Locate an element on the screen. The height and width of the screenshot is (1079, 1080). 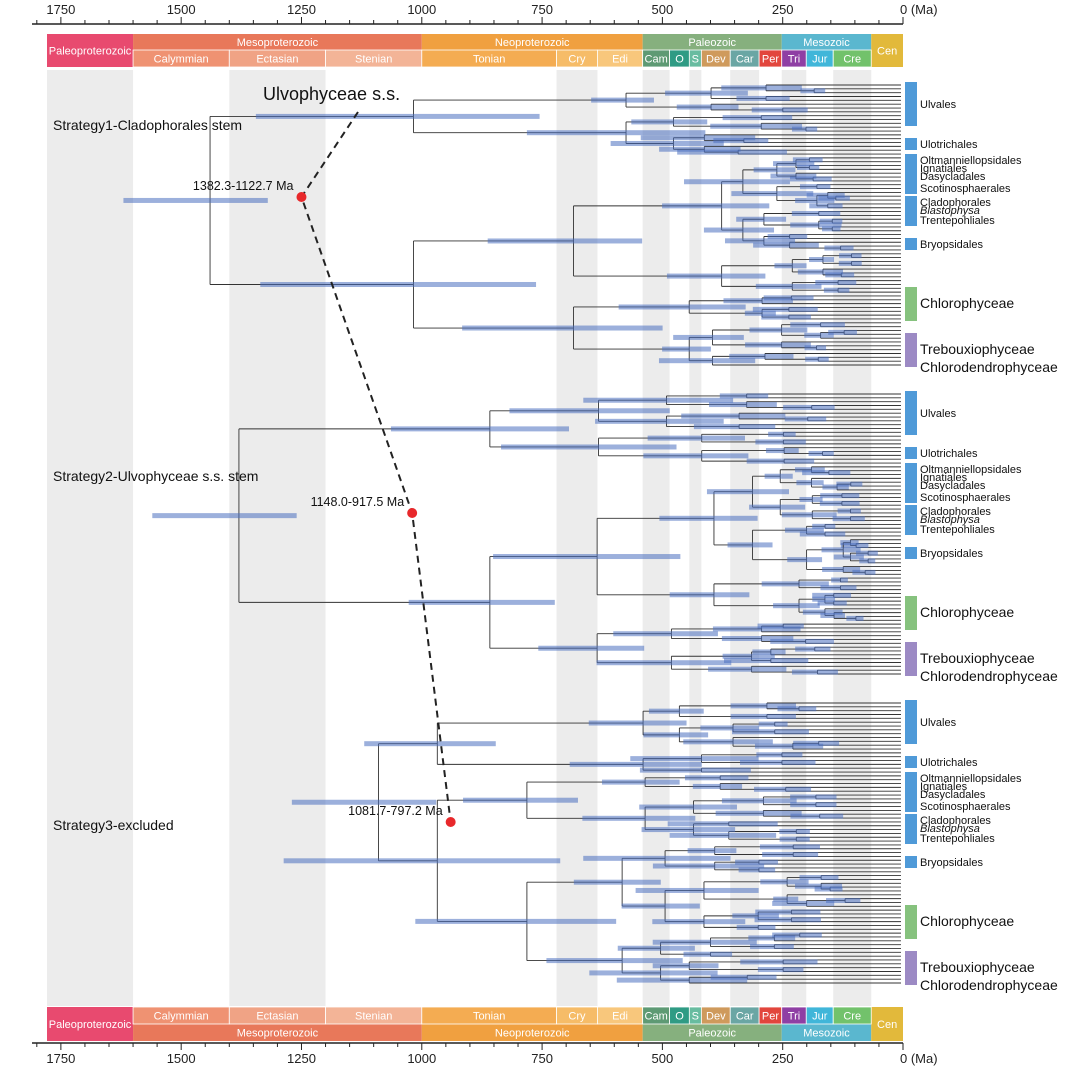
era-label: Paleoproterozoic is located at coordinates (90, 52).